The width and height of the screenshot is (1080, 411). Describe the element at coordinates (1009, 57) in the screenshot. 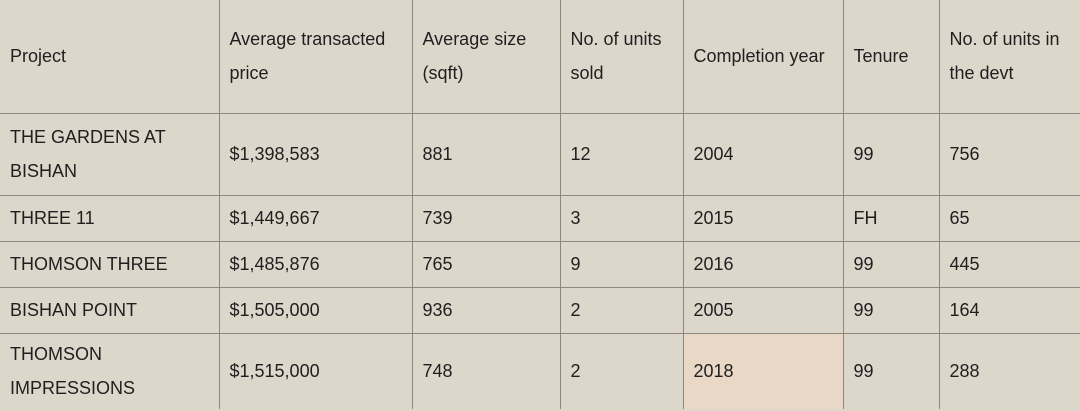

I see `header-units-in-devt: No. of units in the devt` at that location.